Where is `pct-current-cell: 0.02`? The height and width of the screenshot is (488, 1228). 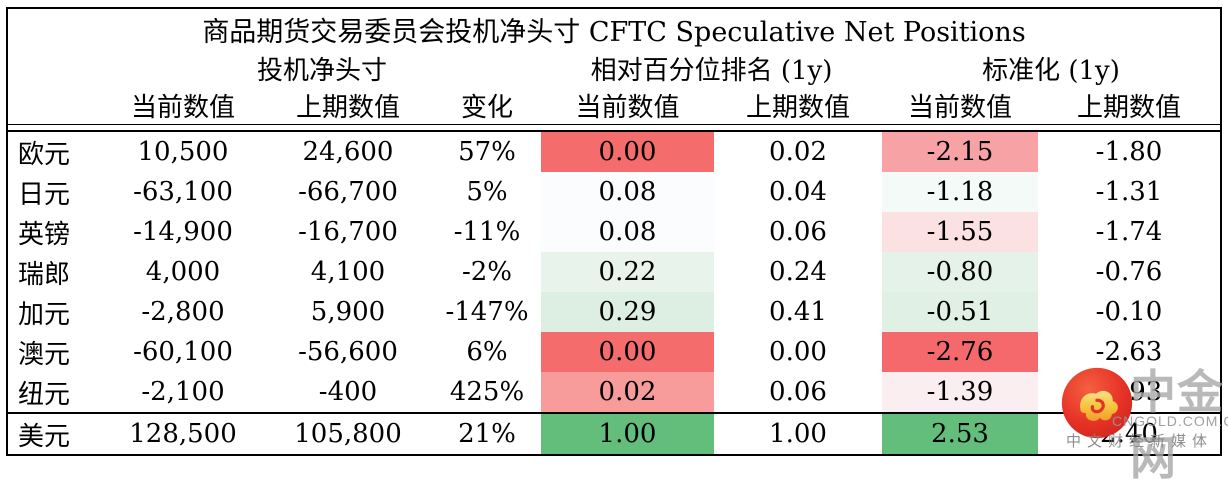
pct-current-cell: 0.02 is located at coordinates (627, 392).